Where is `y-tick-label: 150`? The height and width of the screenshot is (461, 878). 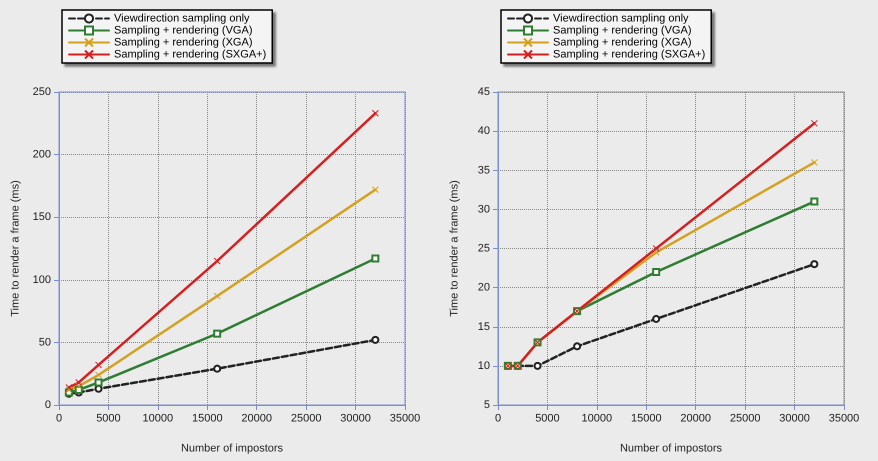
y-tick-label: 150 is located at coordinates (41, 217).